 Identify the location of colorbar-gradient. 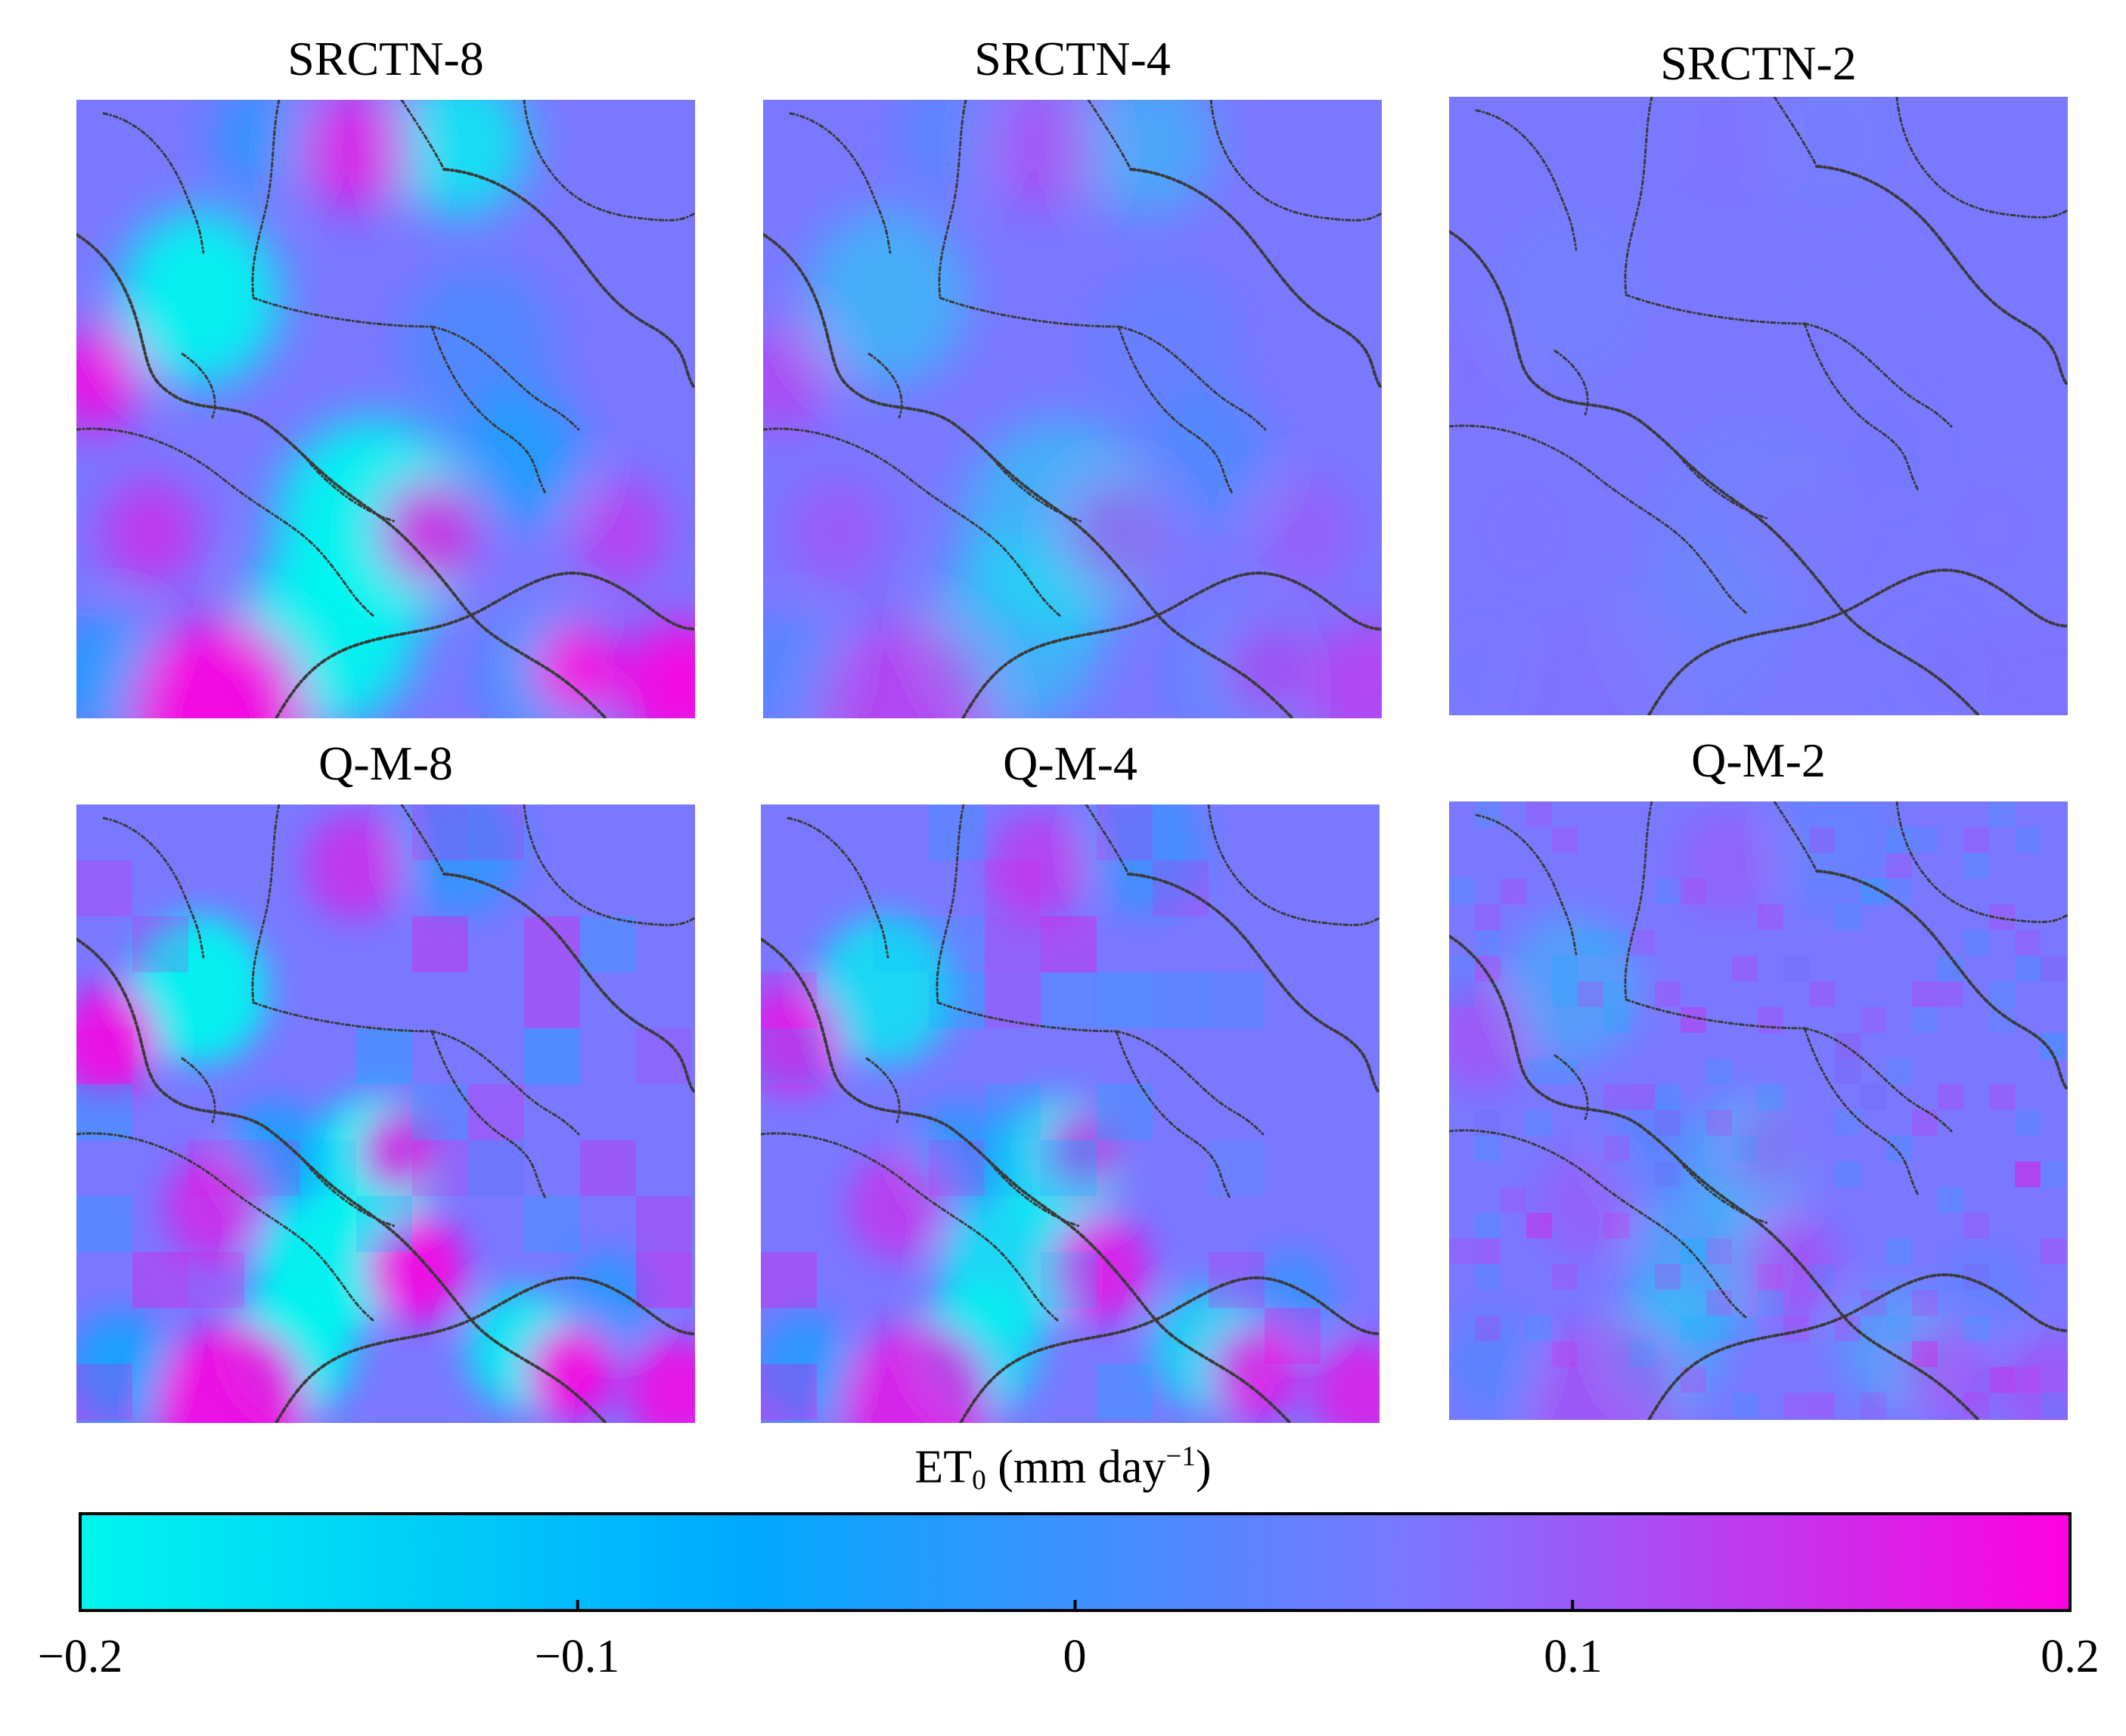
(1075, 1562).